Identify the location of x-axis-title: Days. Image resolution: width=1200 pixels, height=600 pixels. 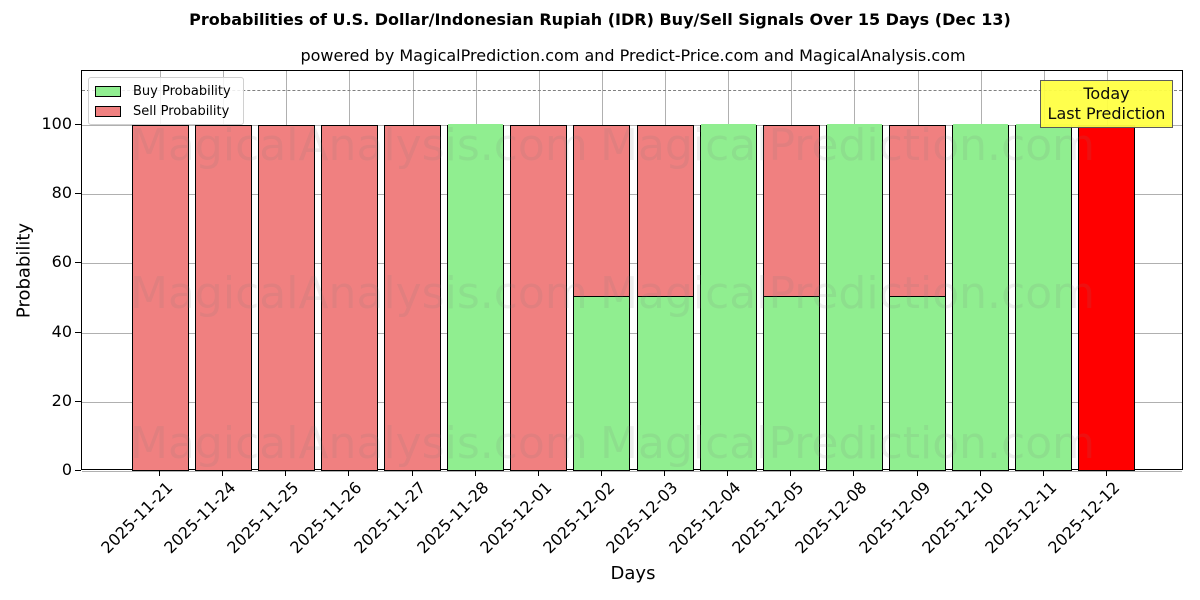
(633, 573).